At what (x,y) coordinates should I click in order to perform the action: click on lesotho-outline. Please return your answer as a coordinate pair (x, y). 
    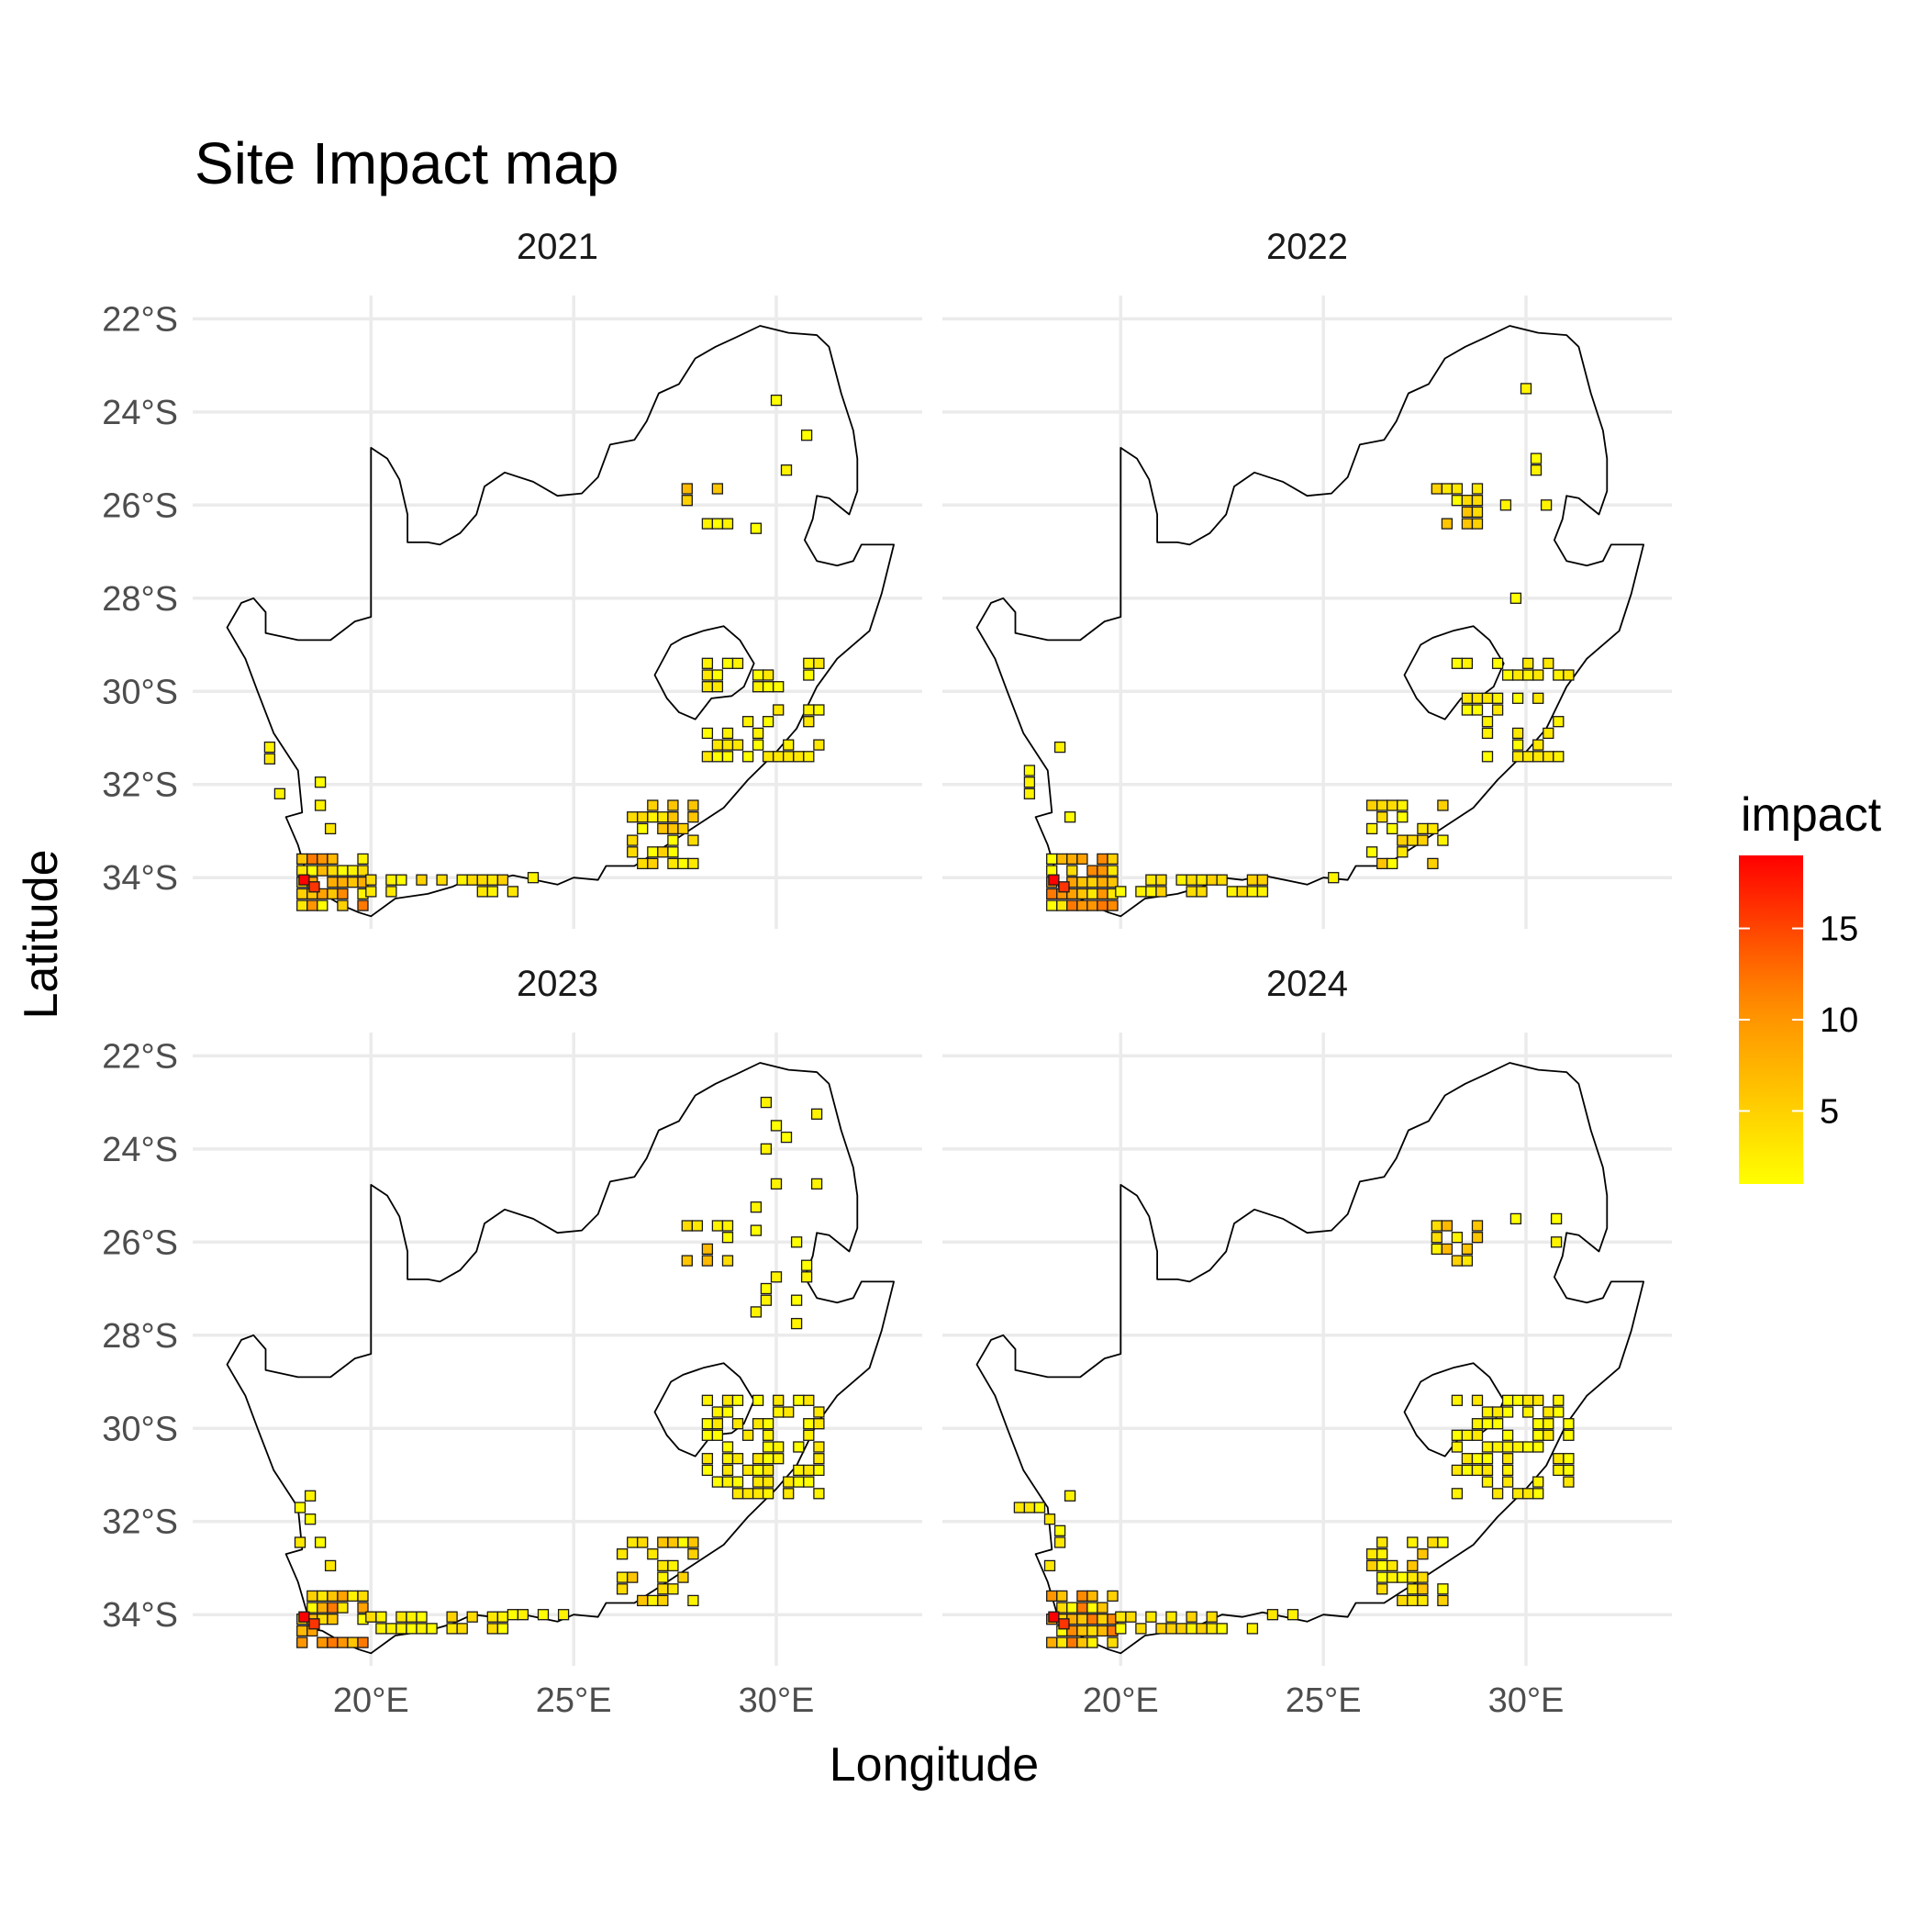
    Looking at the image, I should click on (704, 672).